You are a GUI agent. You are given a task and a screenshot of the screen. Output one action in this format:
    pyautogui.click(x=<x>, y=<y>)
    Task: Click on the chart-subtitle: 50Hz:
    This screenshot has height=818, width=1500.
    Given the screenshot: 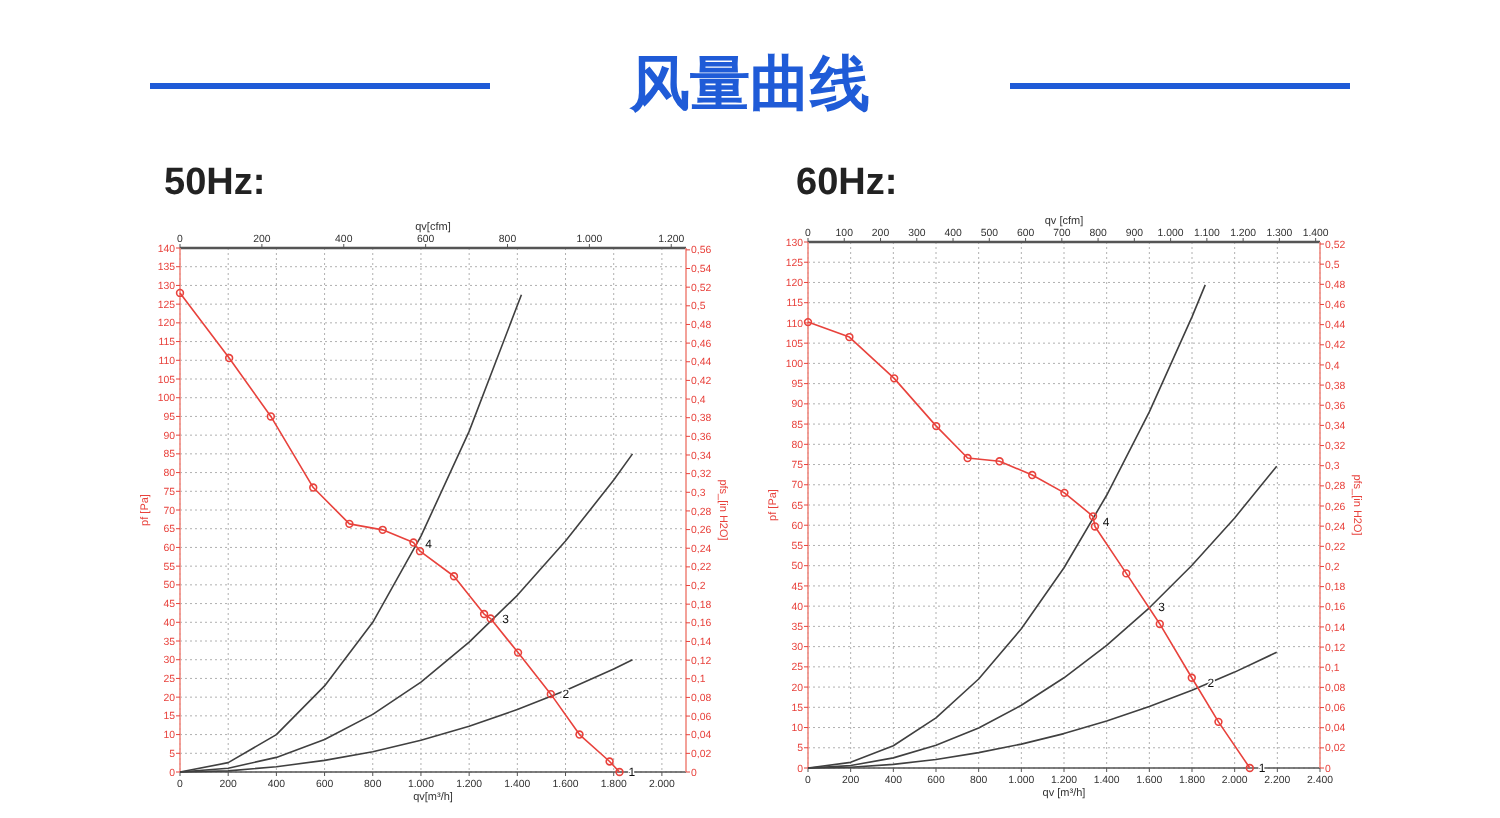 What is the action you would take?
    pyautogui.click(x=215, y=183)
    